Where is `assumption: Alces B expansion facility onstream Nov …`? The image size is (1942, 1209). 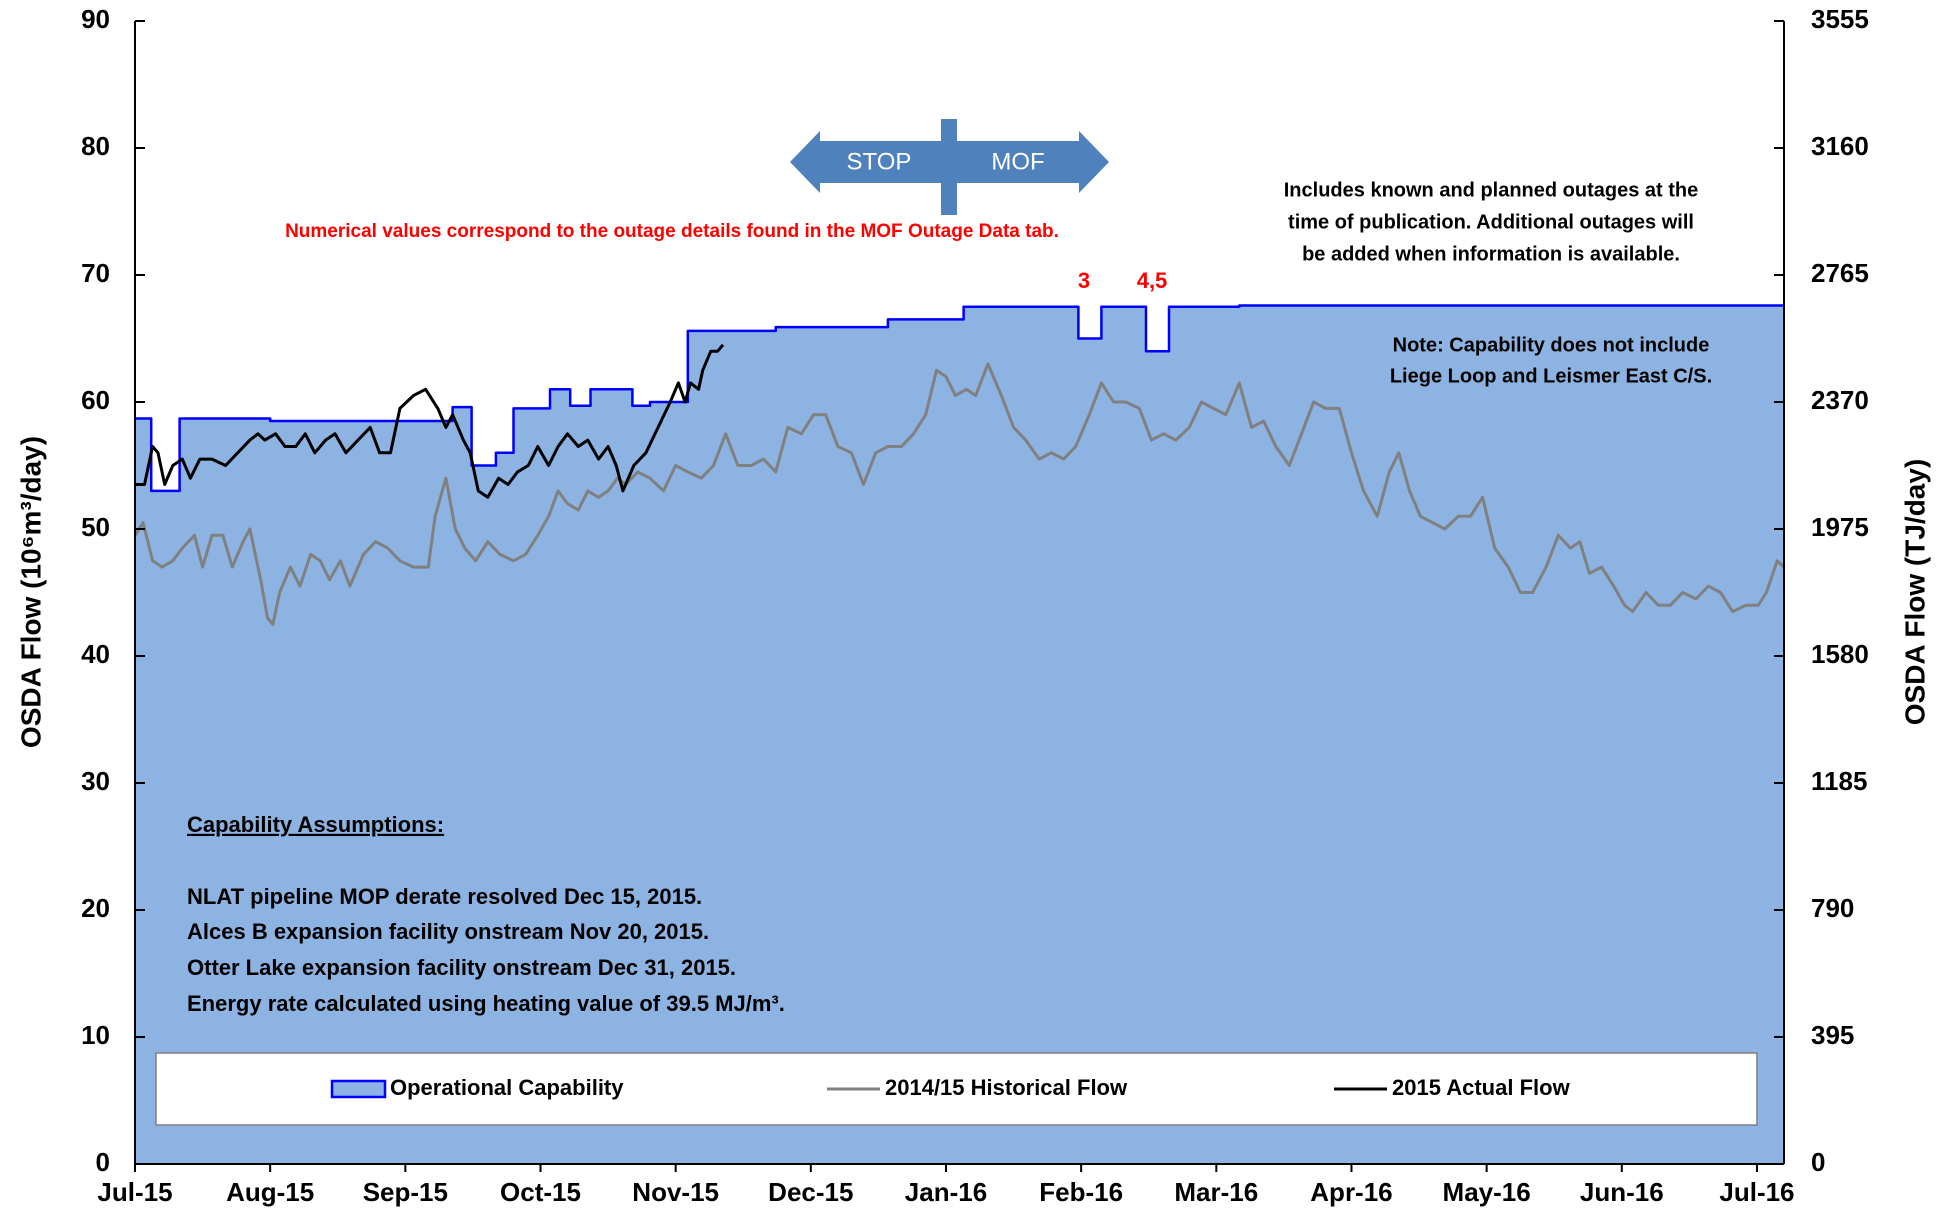
assumption: Alces B expansion facility onstream Nov … is located at coordinates (448, 931).